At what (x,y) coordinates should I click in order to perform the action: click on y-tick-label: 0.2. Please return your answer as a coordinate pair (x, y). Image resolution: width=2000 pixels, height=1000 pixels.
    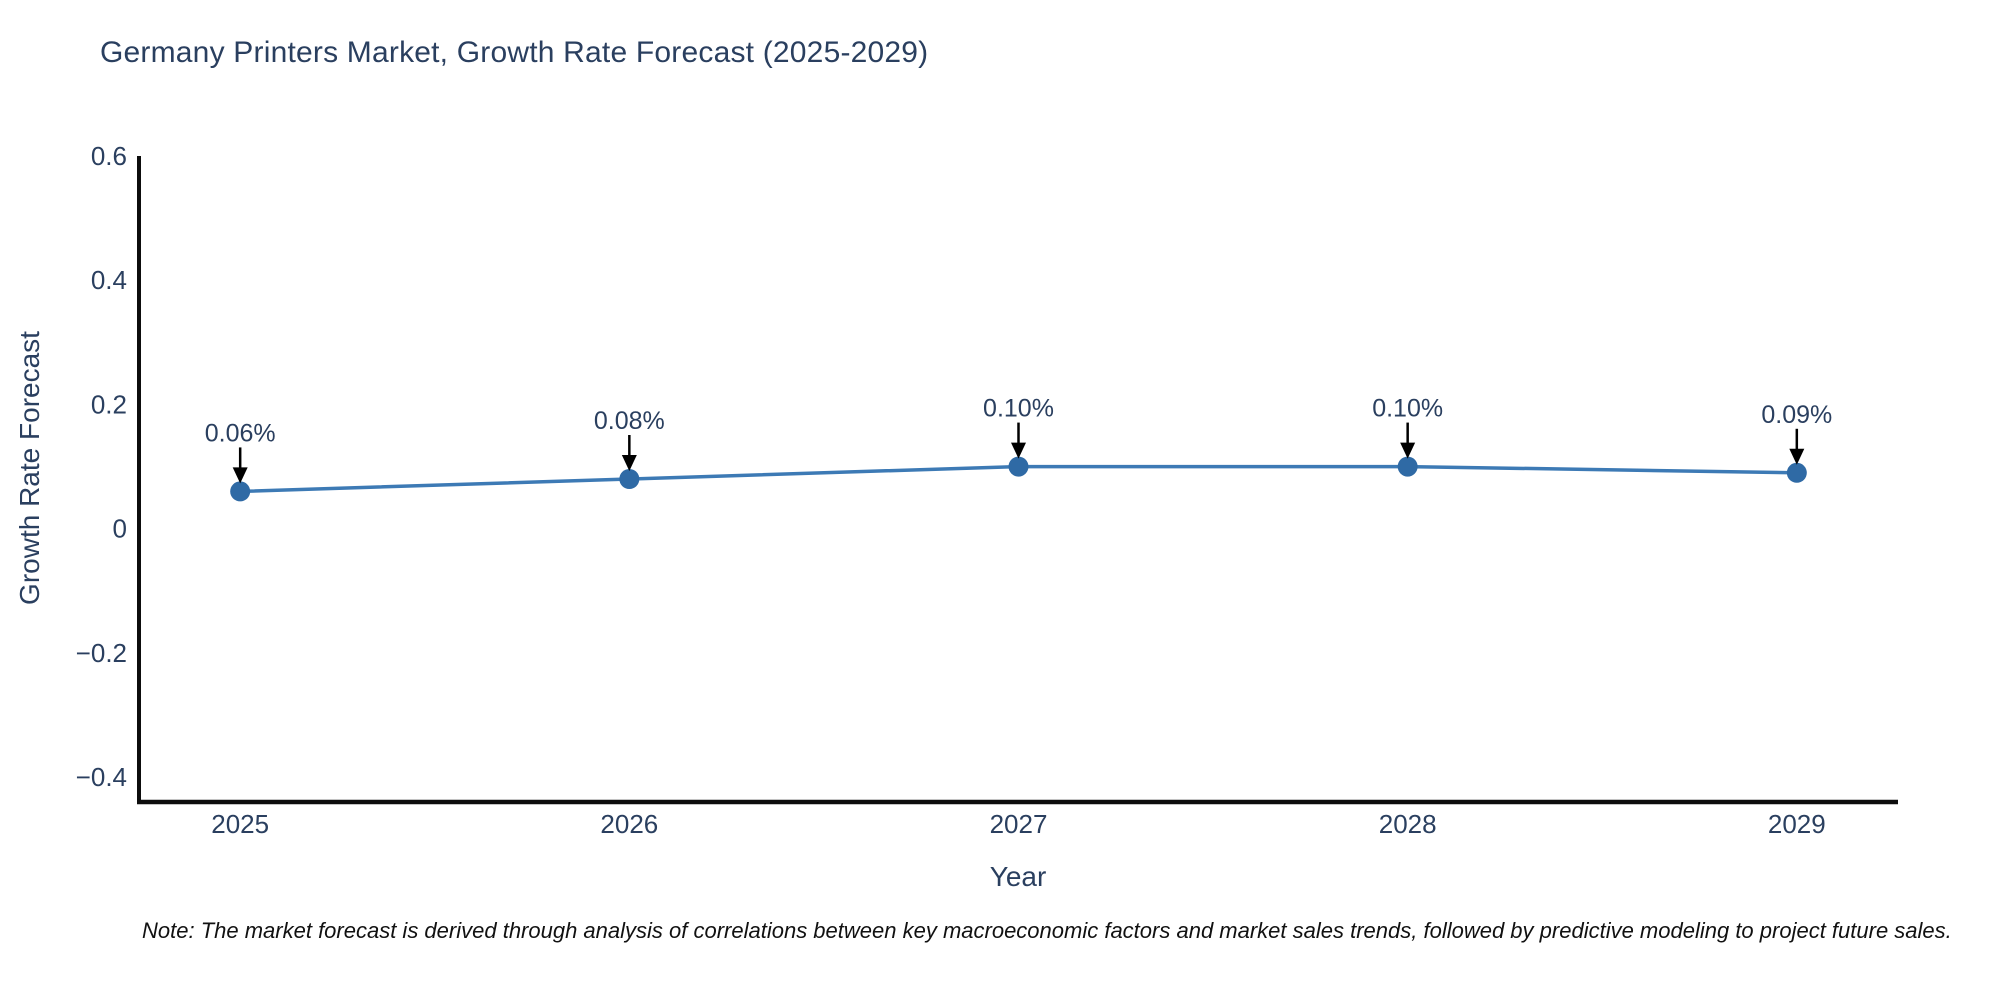
    Looking at the image, I should click on (109, 404).